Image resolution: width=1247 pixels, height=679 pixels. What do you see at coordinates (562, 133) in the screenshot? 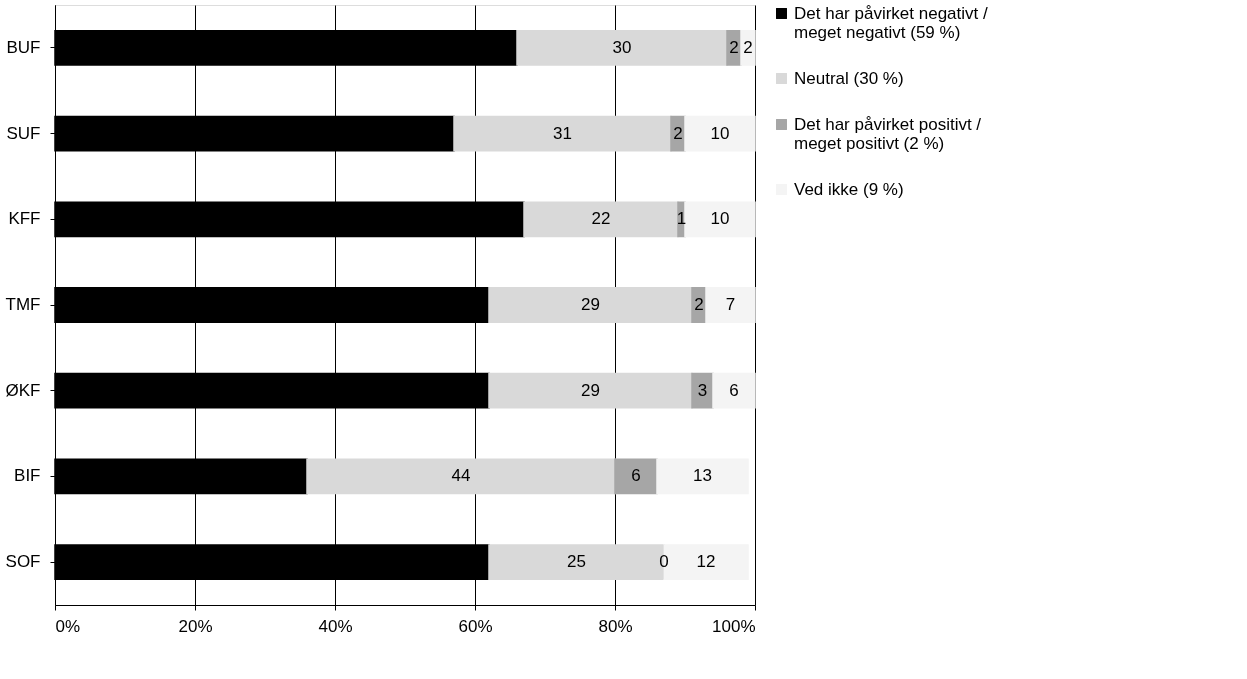
I see `data-label: 31` at bounding box center [562, 133].